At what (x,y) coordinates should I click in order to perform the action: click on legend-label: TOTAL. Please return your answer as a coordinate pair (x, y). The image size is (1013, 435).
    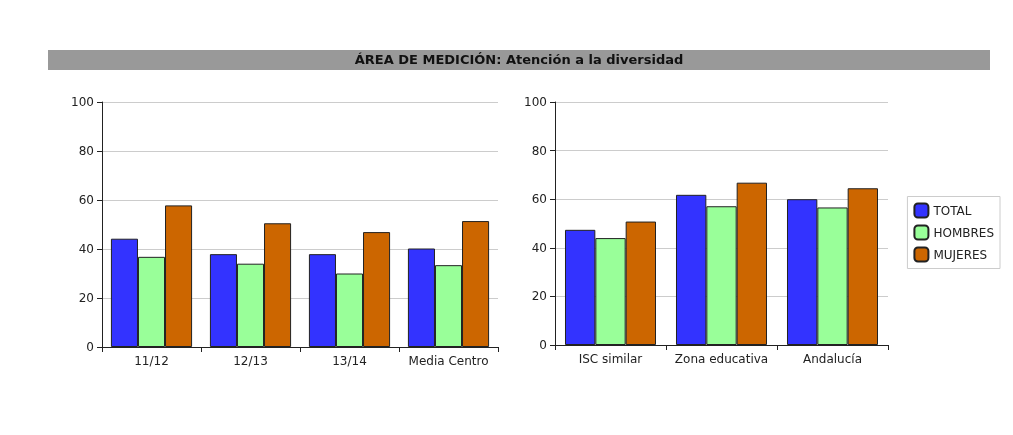
    Looking at the image, I should click on (952, 210).